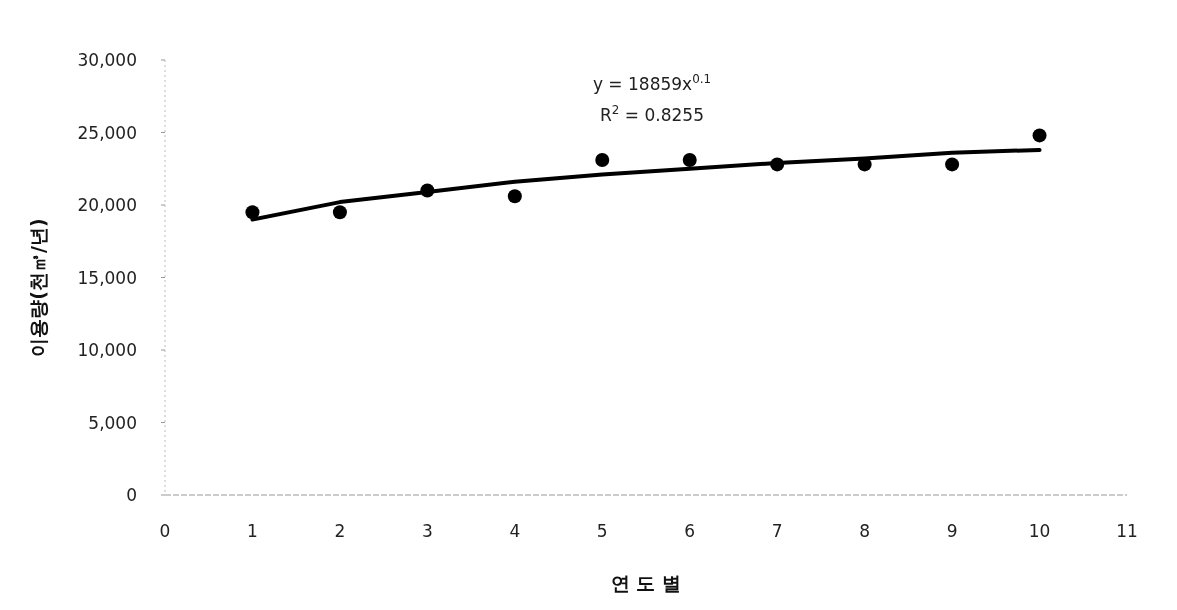  What do you see at coordinates (107, 60) in the screenshot?
I see `y-tick-label: 30,000` at bounding box center [107, 60].